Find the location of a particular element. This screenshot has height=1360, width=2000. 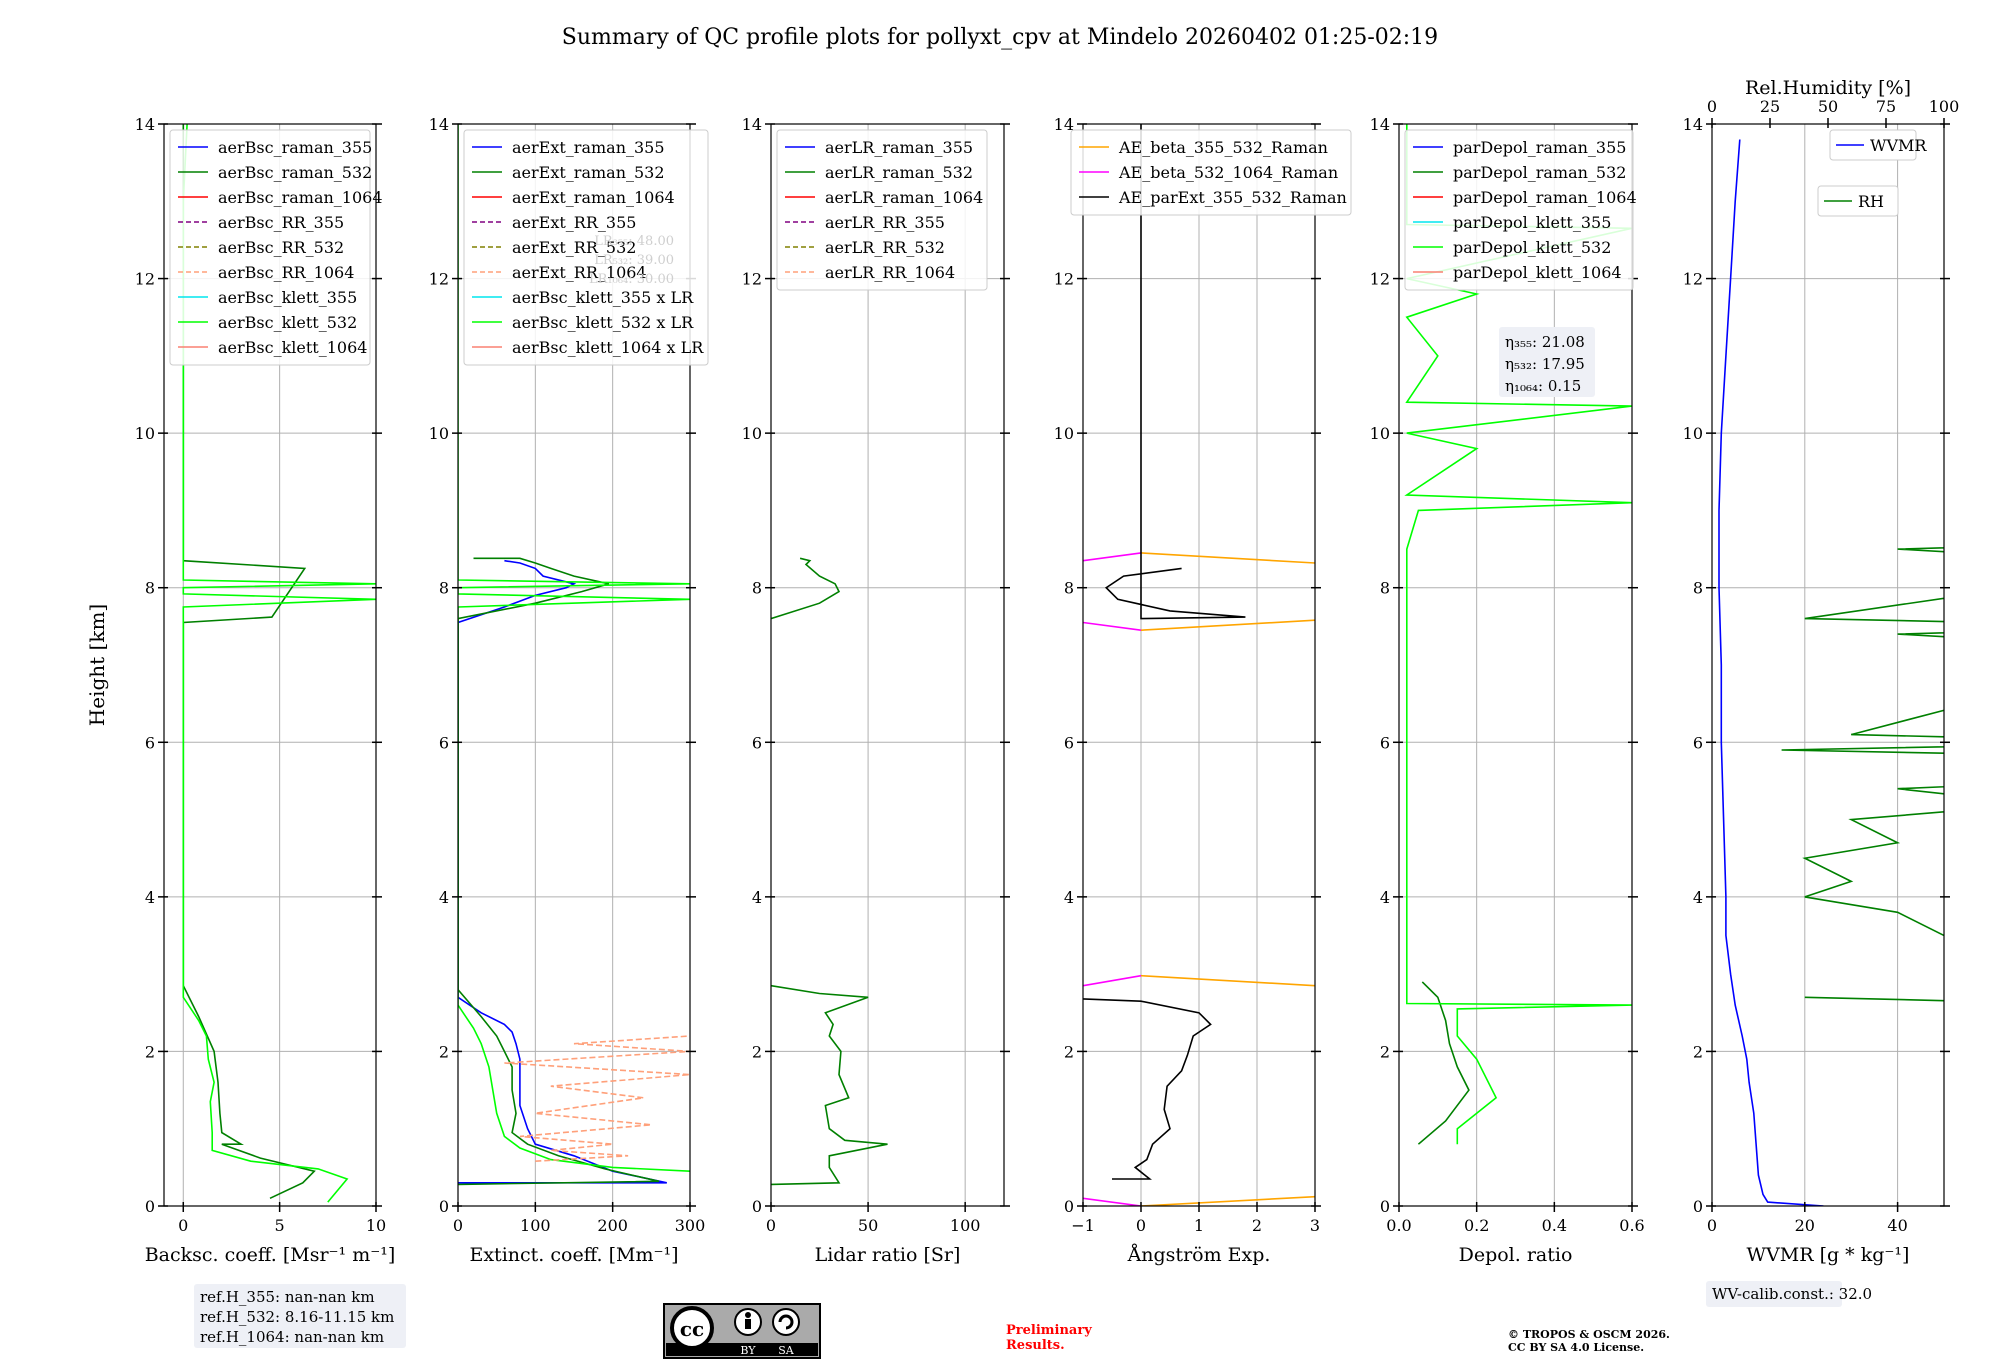

wv-calib-text: WV-calib.const.: 32.0 is located at coordinates (1792, 1294).